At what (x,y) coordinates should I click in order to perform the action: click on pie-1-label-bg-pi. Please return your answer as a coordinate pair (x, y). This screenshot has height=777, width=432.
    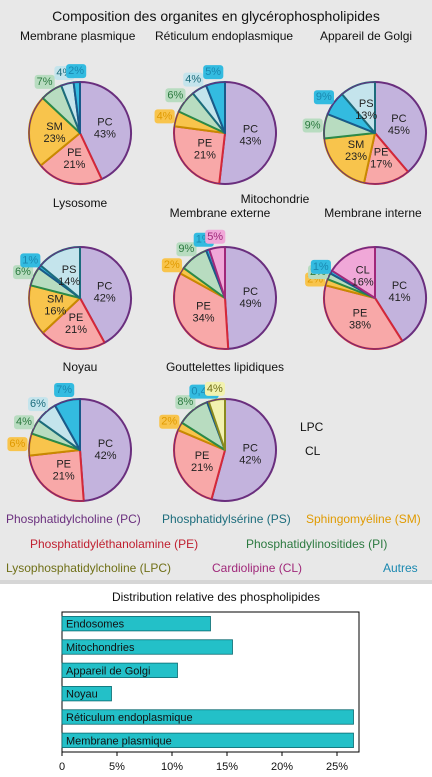
    Looking at the image, I should click on (175, 95).